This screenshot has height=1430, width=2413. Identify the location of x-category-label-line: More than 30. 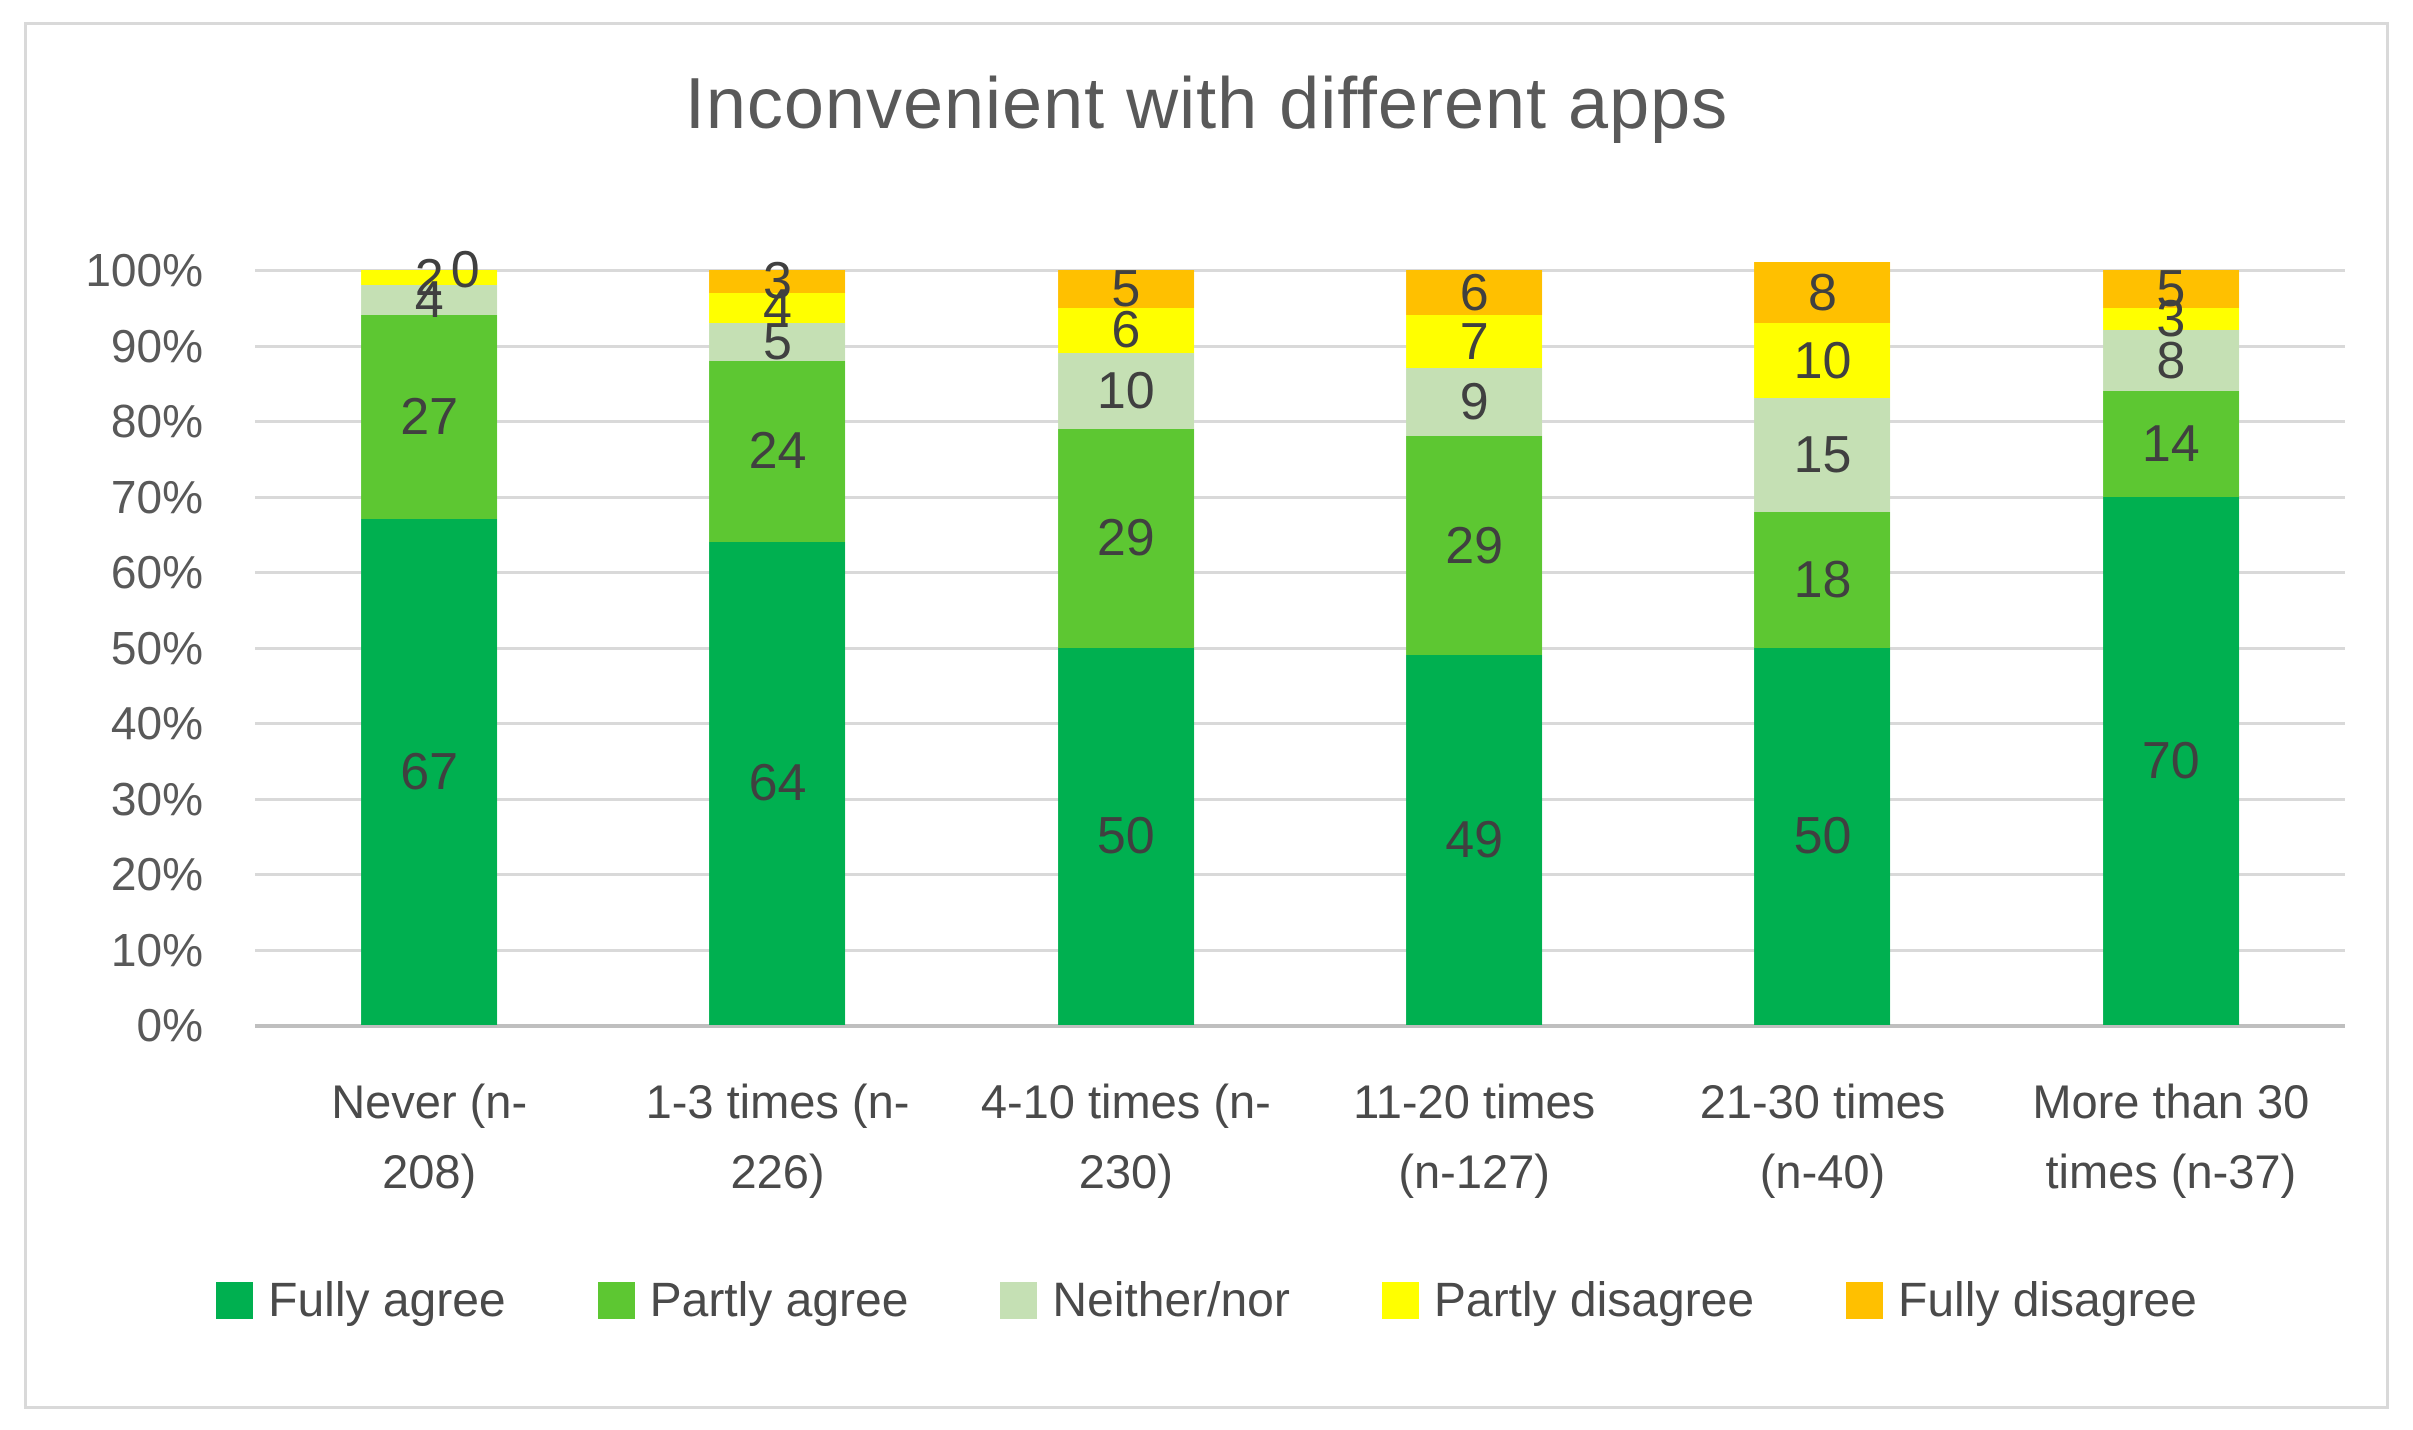
(2171, 1101).